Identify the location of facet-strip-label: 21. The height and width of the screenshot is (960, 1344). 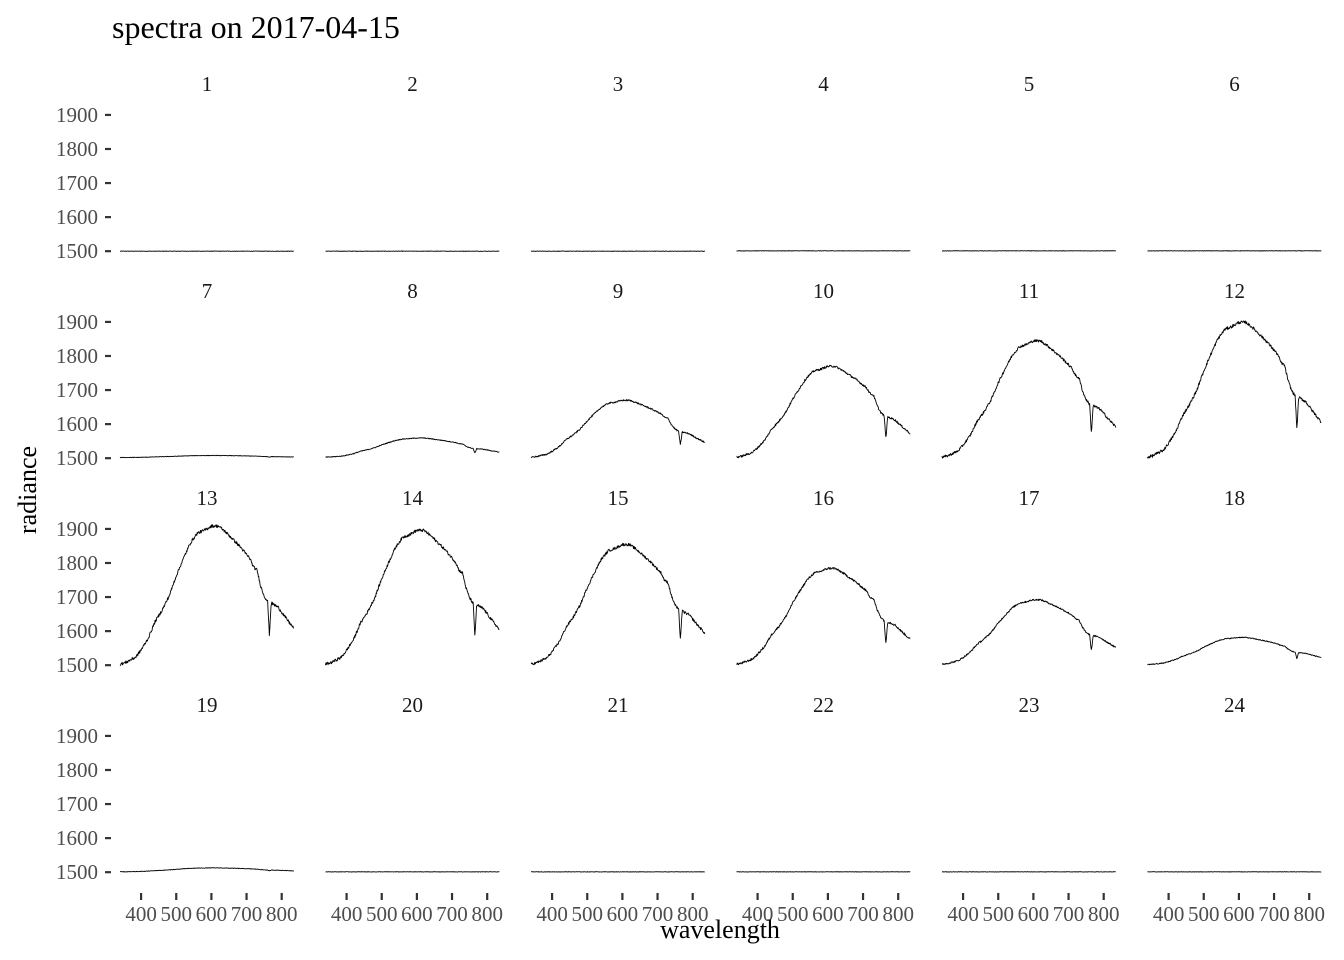
(618, 705).